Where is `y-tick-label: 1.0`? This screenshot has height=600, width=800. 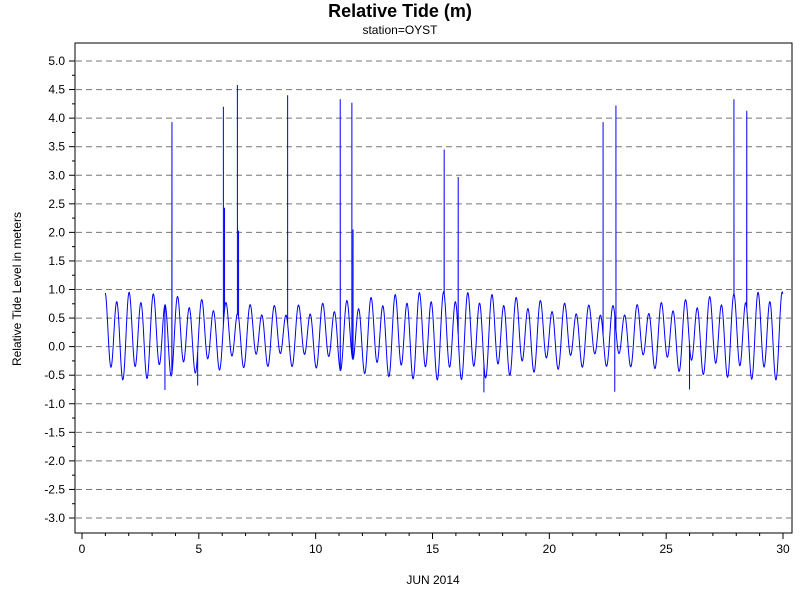
y-tick-label: 1.0 is located at coordinates (56, 290).